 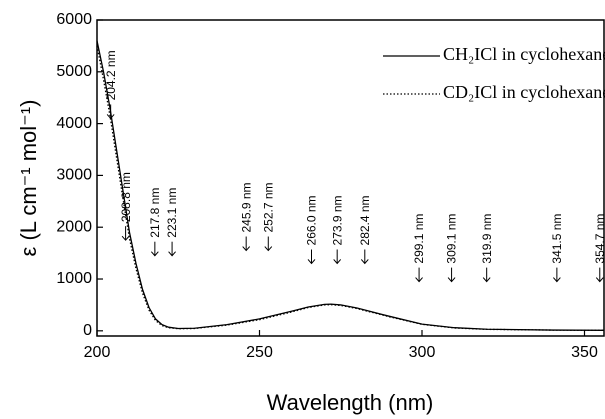 What do you see at coordinates (268, 207) in the screenshot?
I see `annotation-label: 252.7 nm` at bounding box center [268, 207].